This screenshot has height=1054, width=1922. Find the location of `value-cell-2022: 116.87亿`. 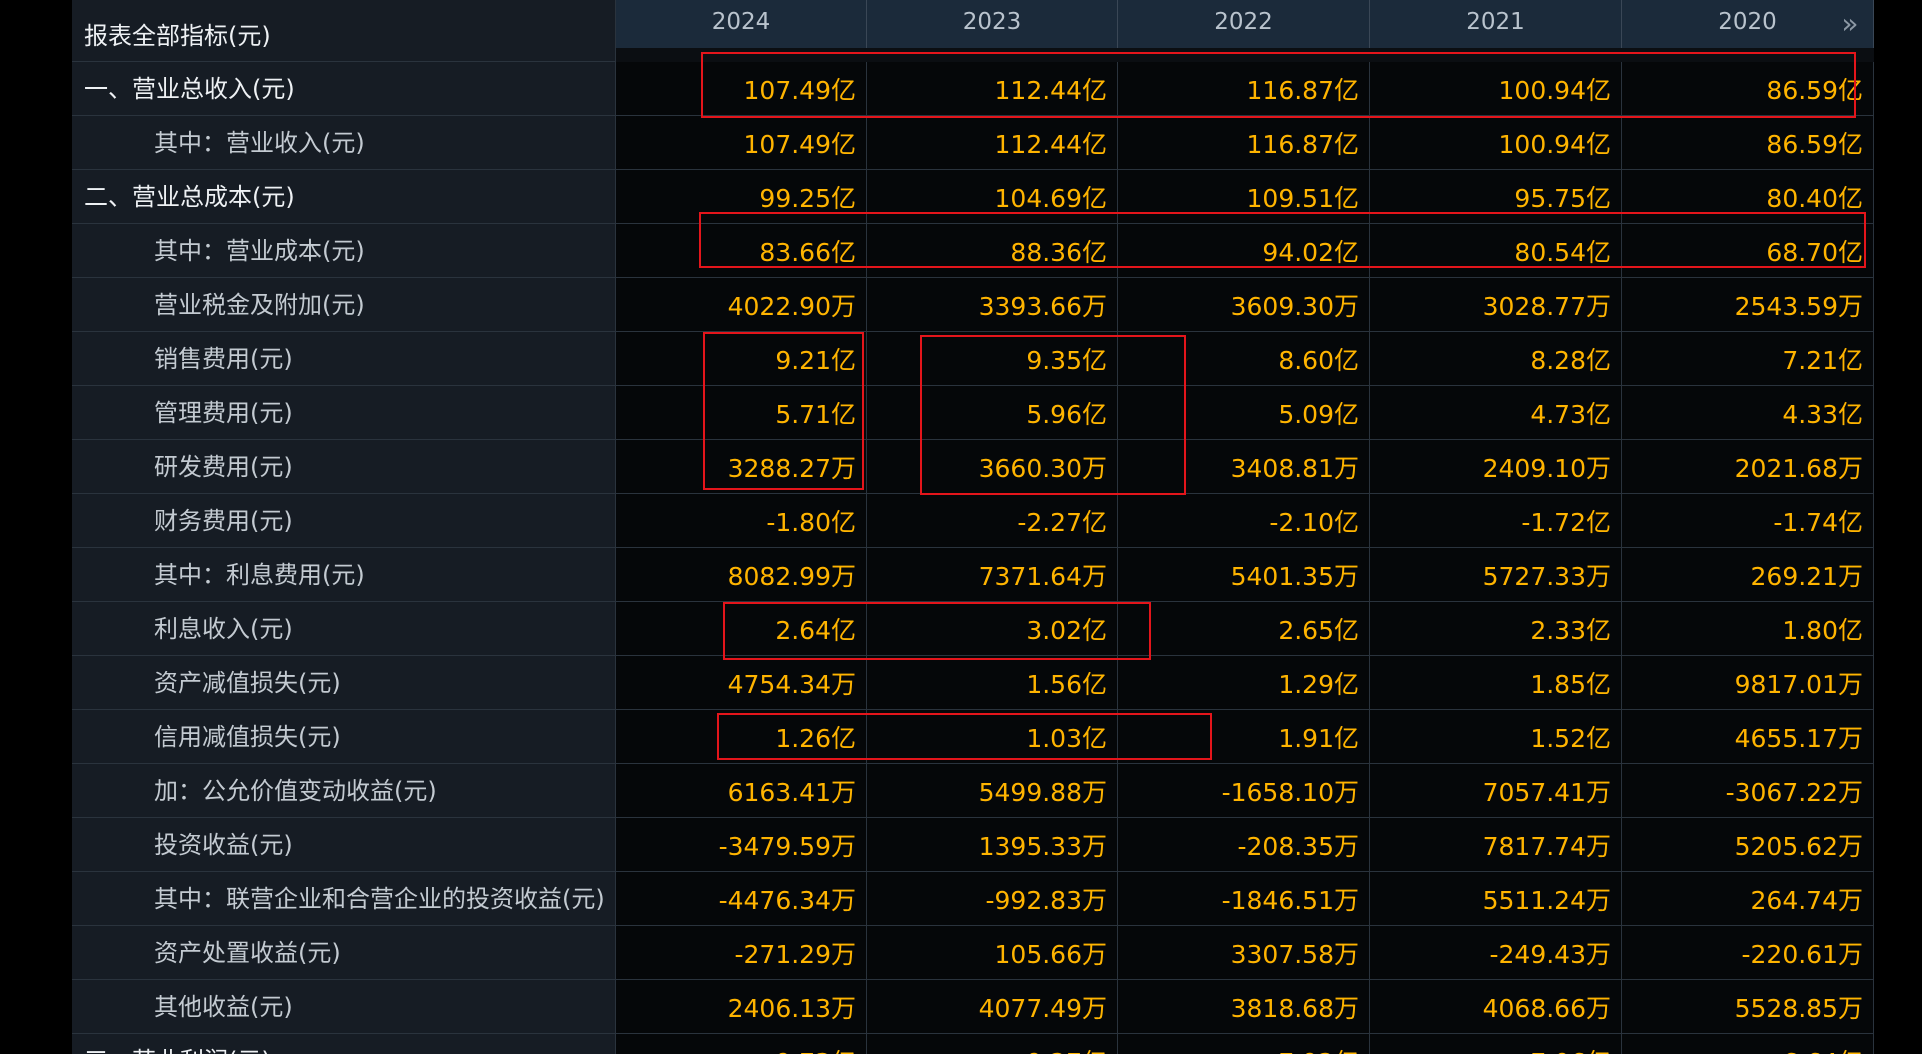

value-cell-2022: 116.87亿 is located at coordinates (1244, 143).